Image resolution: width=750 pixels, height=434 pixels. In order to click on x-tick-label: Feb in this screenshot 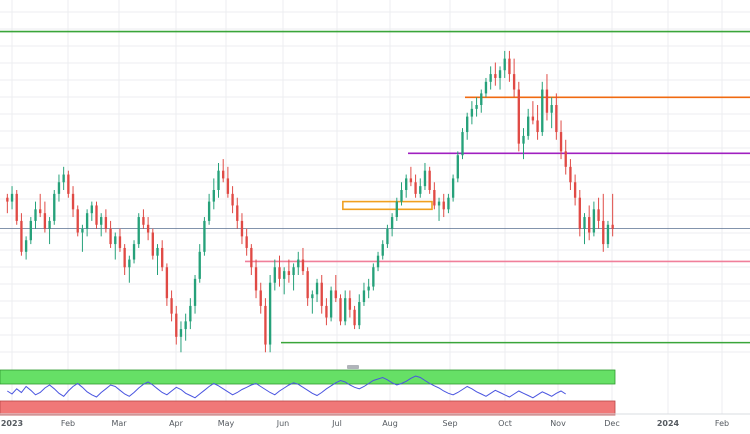, I will do `click(722, 423)`.